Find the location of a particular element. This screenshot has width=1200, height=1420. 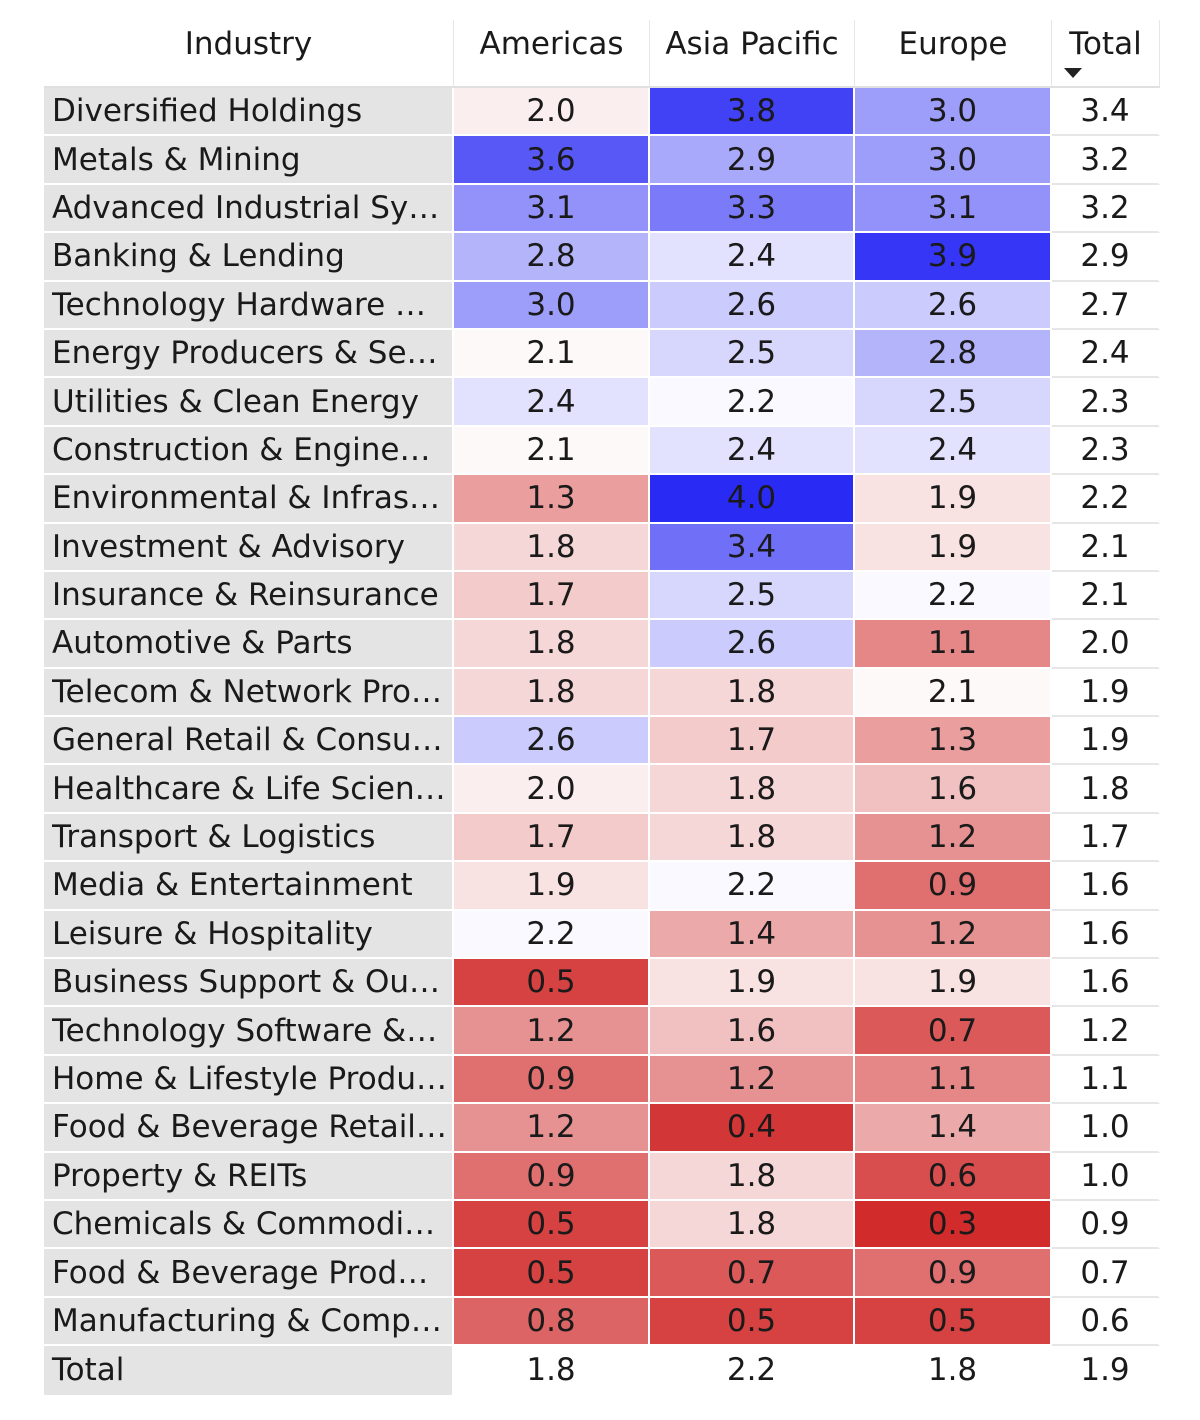

column-header-total: Total is located at coordinates (1106, 54).